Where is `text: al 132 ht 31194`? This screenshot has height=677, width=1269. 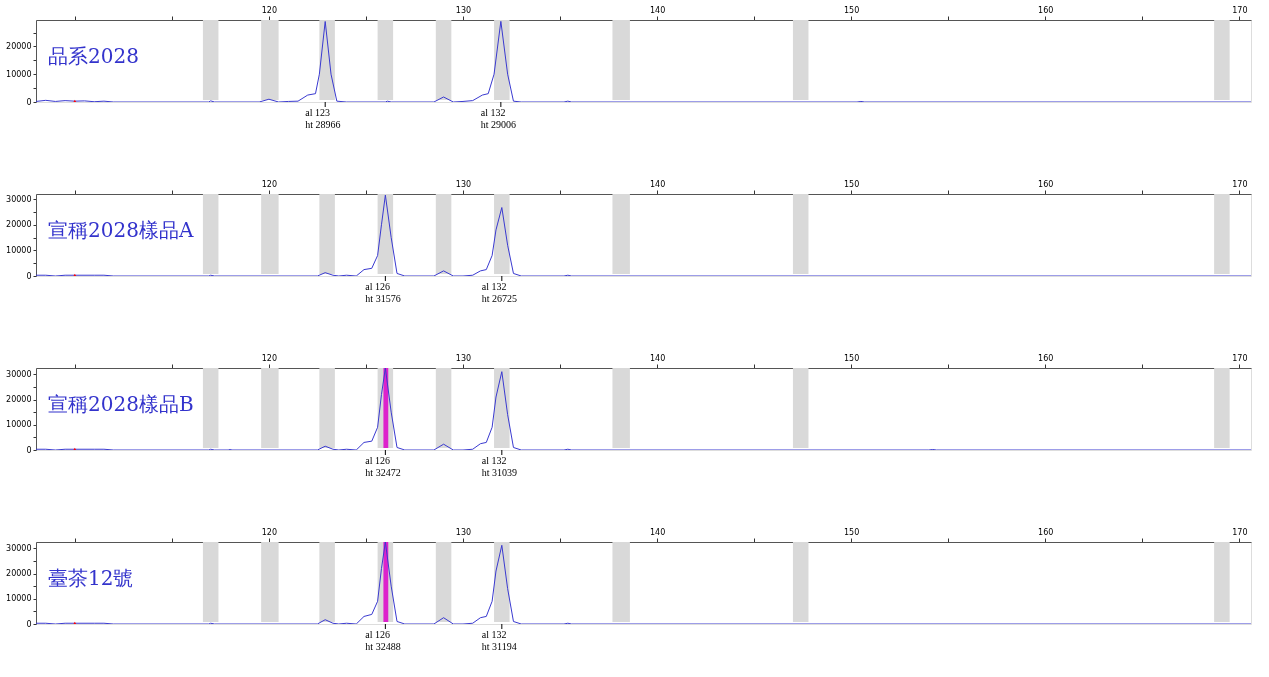
text: al 132 ht 31194 is located at coordinates (499, 640).